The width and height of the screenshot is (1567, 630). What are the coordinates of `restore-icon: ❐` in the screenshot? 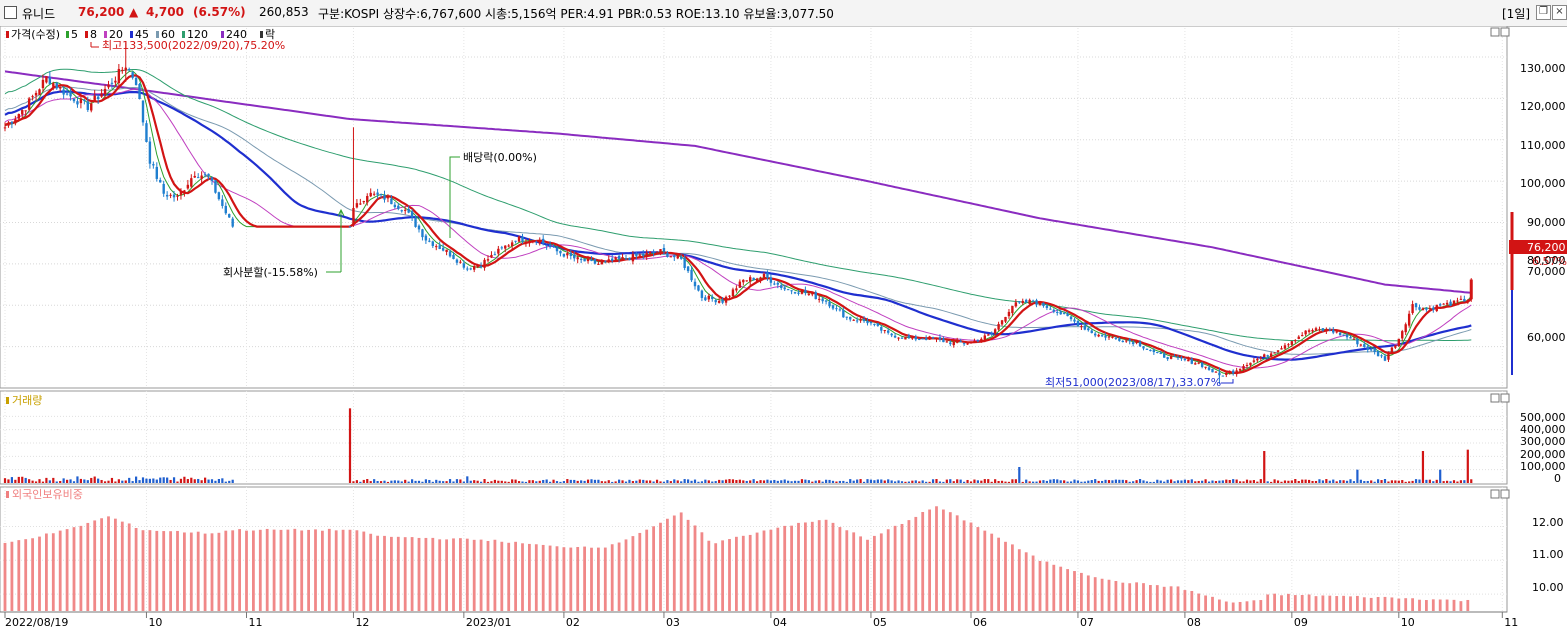 It's located at (1543, 12).